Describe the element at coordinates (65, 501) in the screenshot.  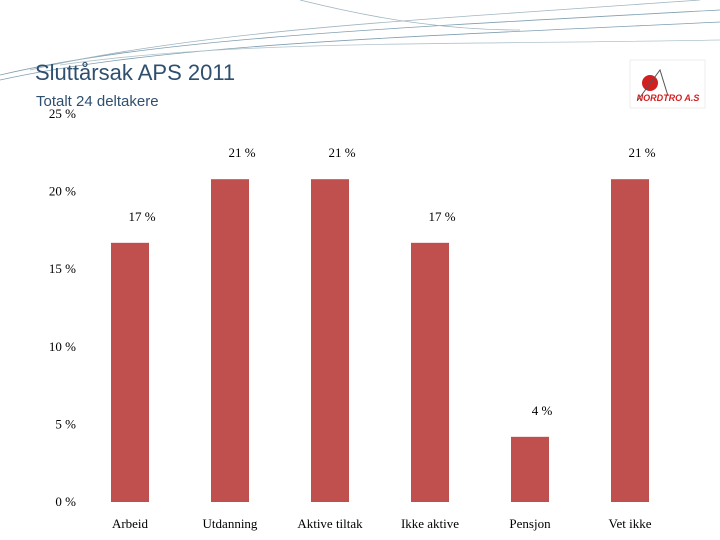
I see `y-tick-label: 0 %` at that location.